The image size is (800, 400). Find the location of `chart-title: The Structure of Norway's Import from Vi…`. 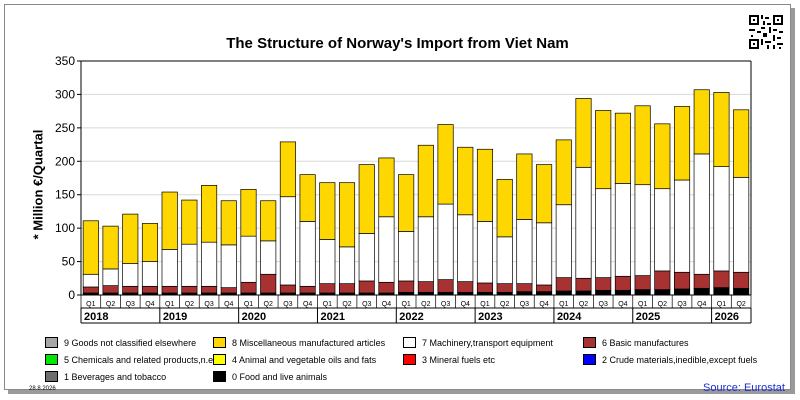

chart-title: The Structure of Norway's Import from Vi… is located at coordinates (397, 43).